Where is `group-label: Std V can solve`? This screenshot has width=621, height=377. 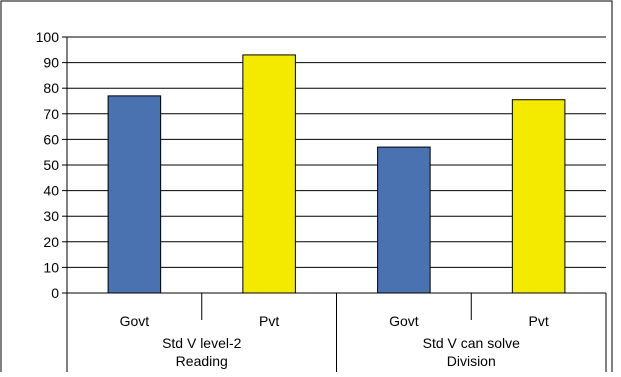 group-label: Std V can solve is located at coordinates (471, 343).